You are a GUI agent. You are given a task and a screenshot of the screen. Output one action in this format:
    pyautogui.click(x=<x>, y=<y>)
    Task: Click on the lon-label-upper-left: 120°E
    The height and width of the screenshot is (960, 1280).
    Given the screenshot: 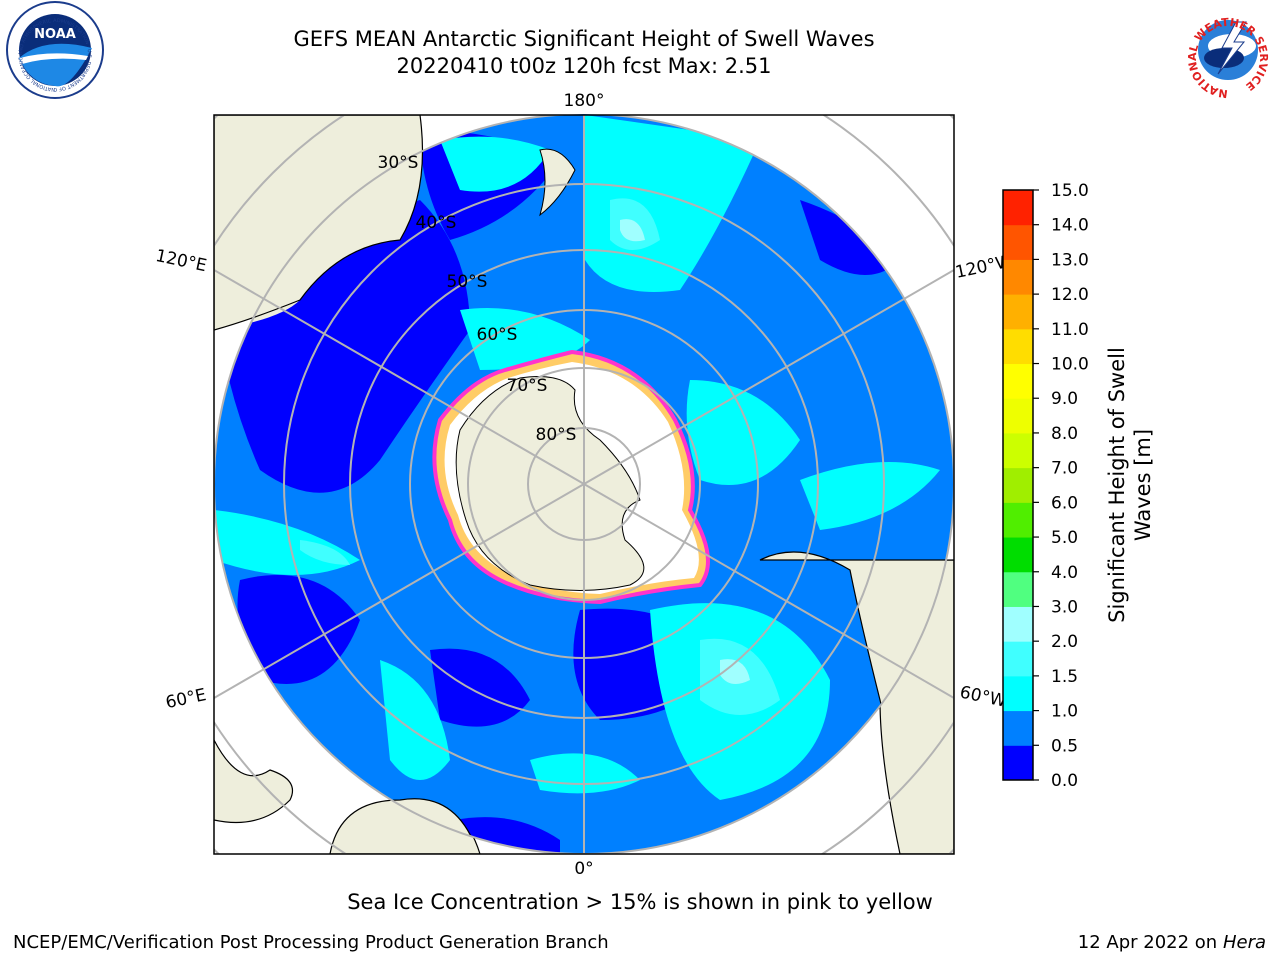 What is the action you would take?
    pyautogui.click(x=181, y=261)
    